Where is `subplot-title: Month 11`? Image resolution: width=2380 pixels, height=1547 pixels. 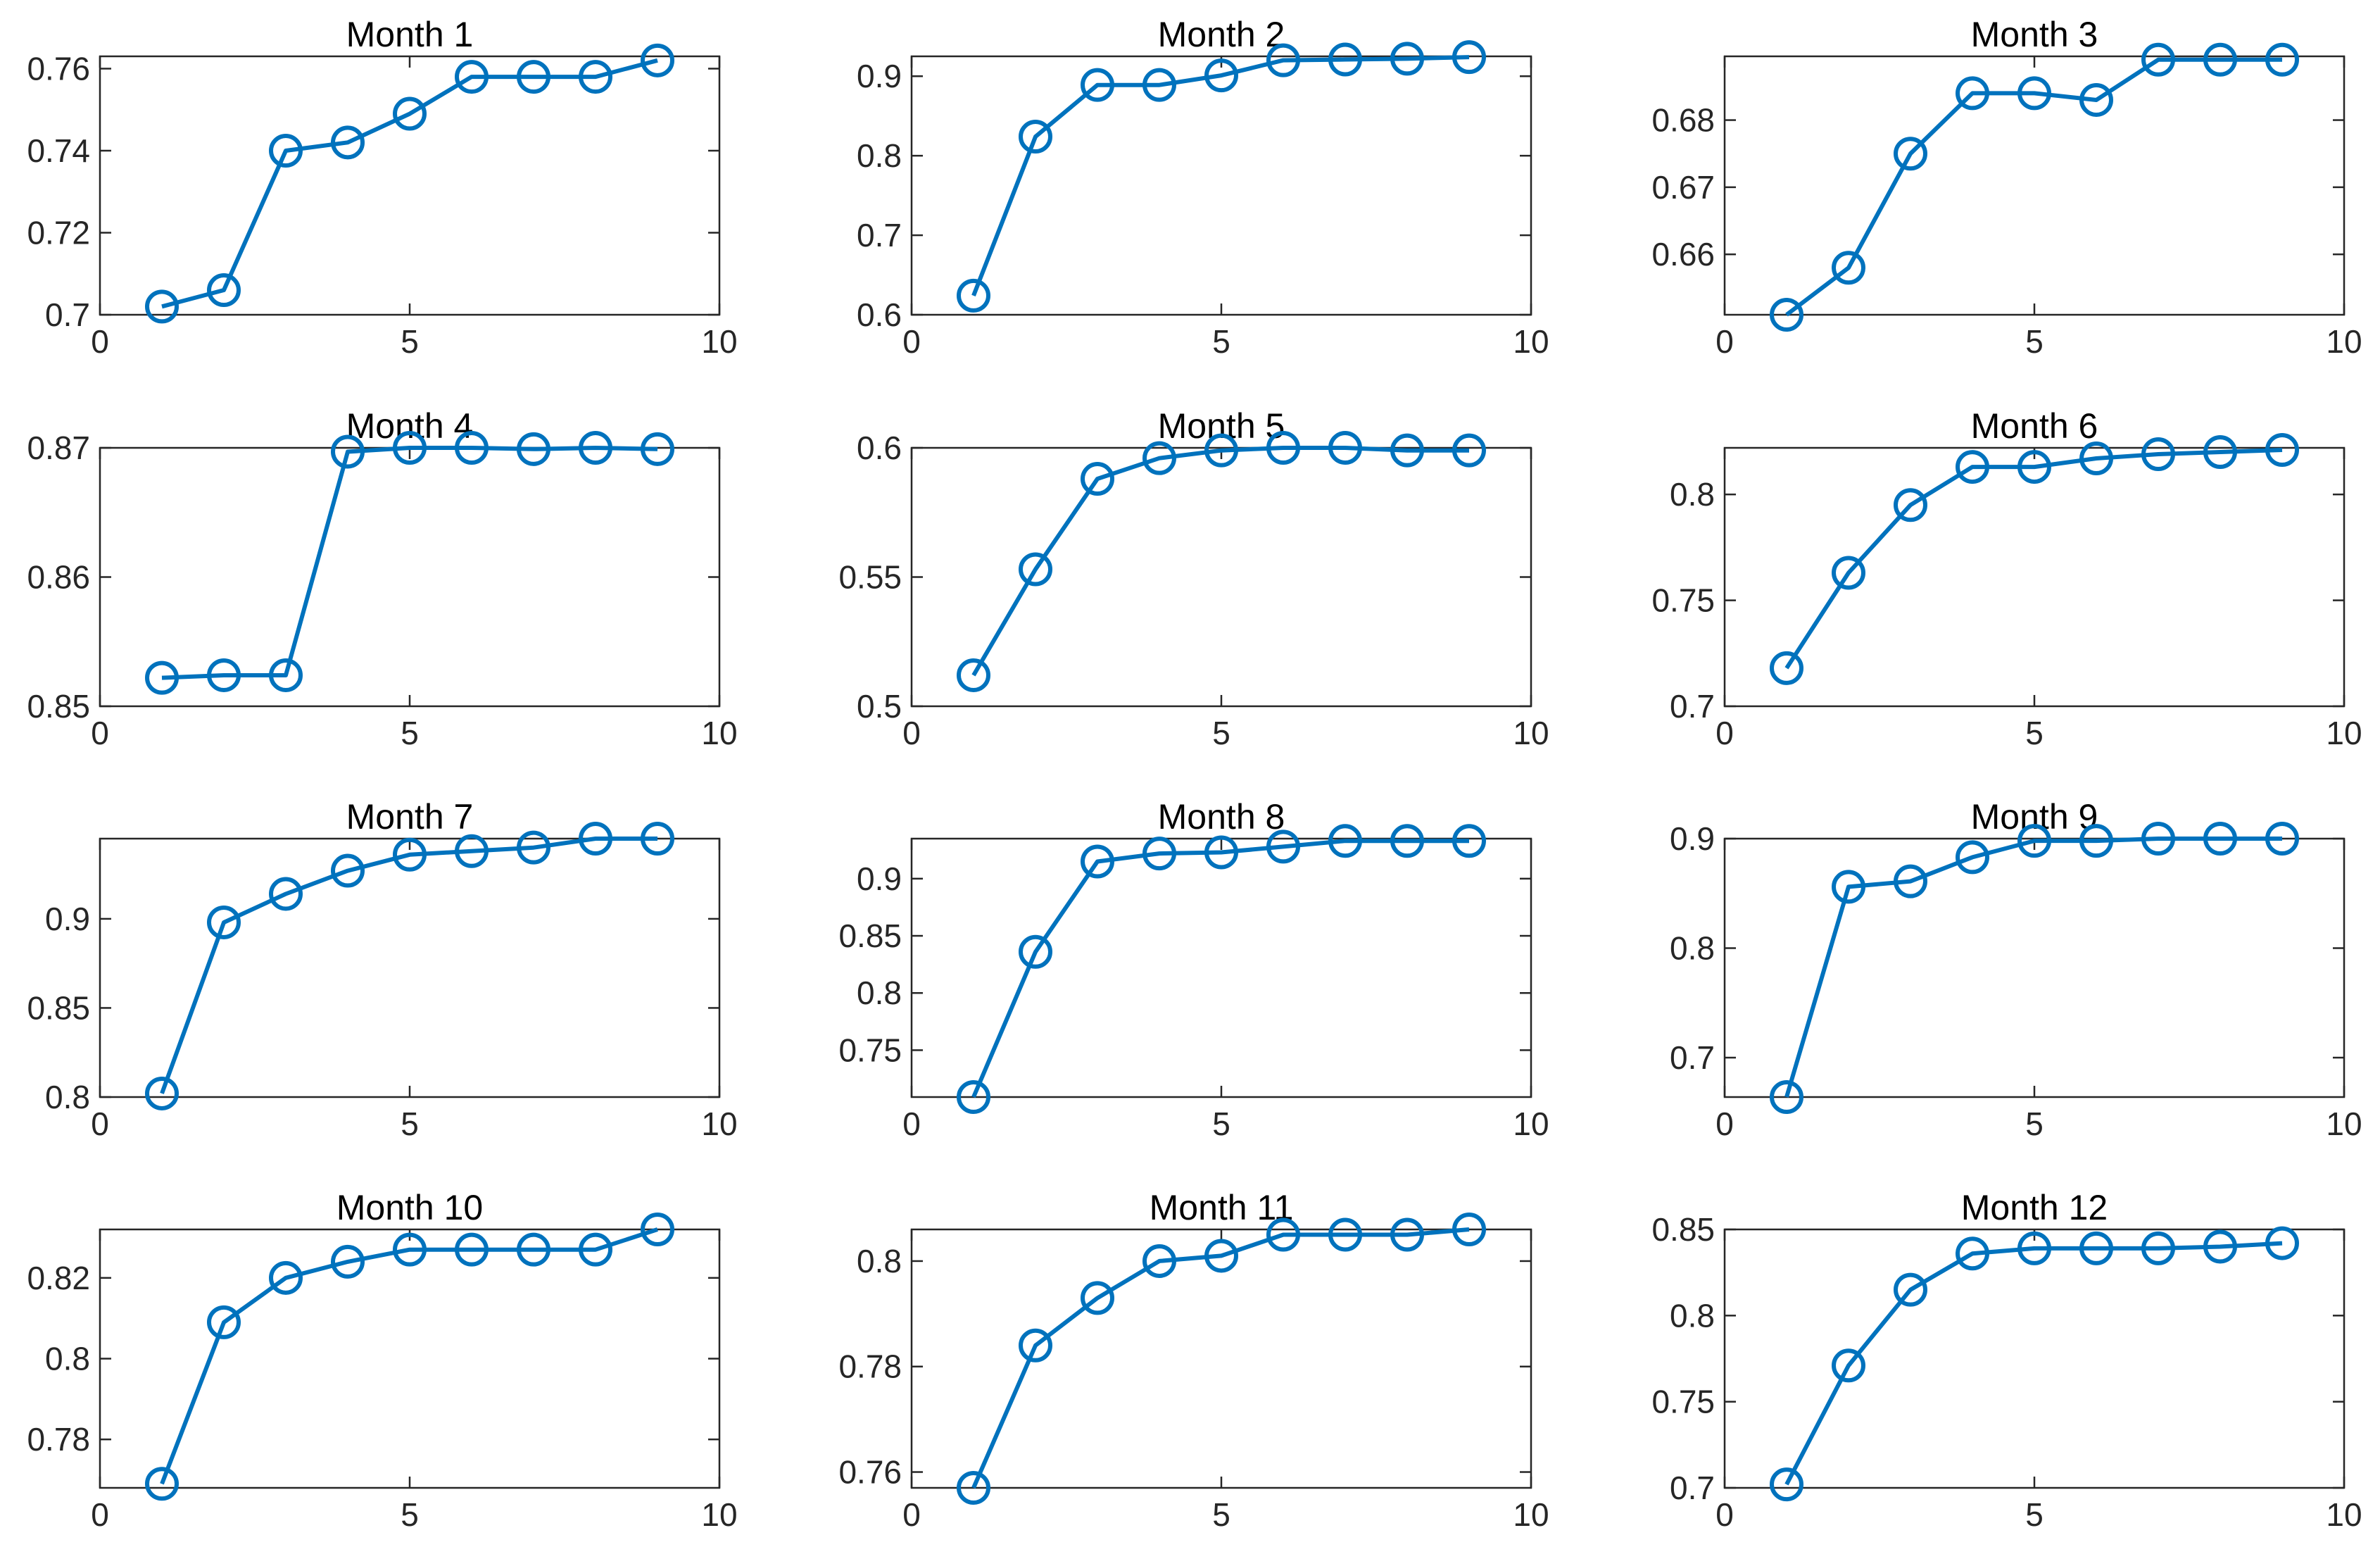
subplot-title: Month 11 is located at coordinates (1222, 1208).